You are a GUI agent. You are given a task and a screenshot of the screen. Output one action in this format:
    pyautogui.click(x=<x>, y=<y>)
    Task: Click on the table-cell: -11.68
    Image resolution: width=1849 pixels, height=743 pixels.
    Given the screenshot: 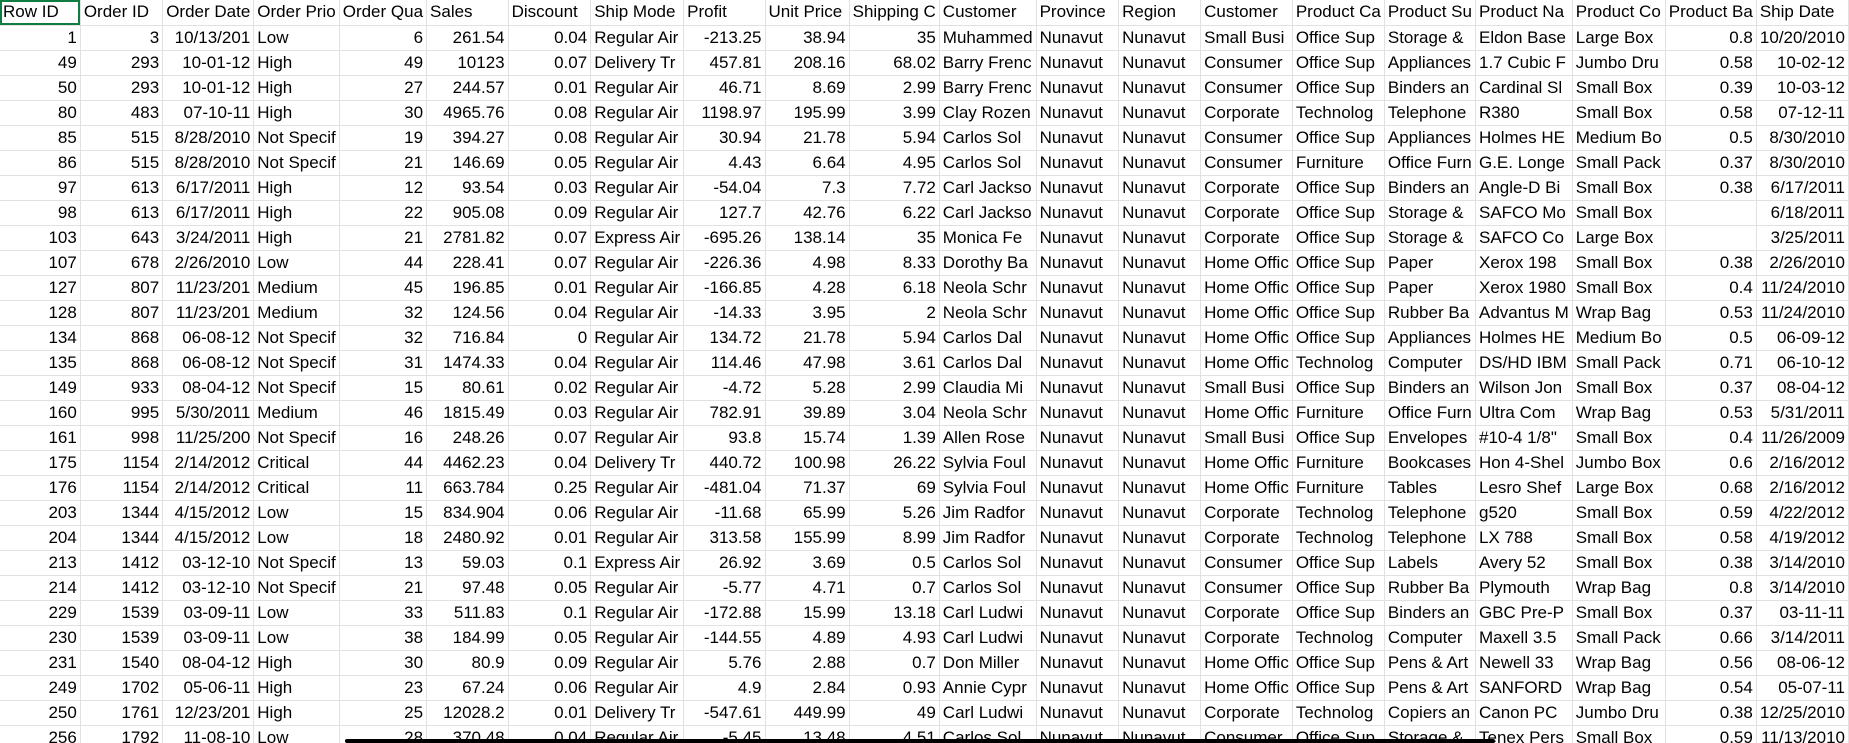 What is the action you would take?
    pyautogui.click(x=724, y=513)
    